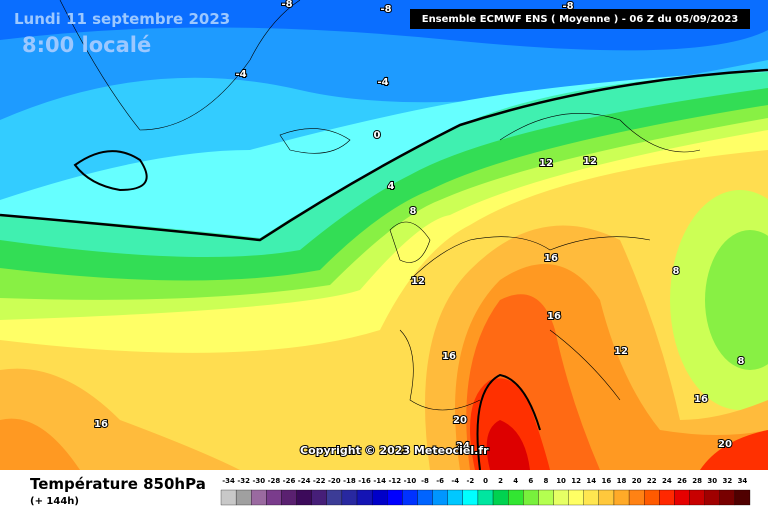 This screenshot has height=516, width=768. Describe the element at coordinates (274, 481) in the screenshot. I see `legend-label: -28` at that location.